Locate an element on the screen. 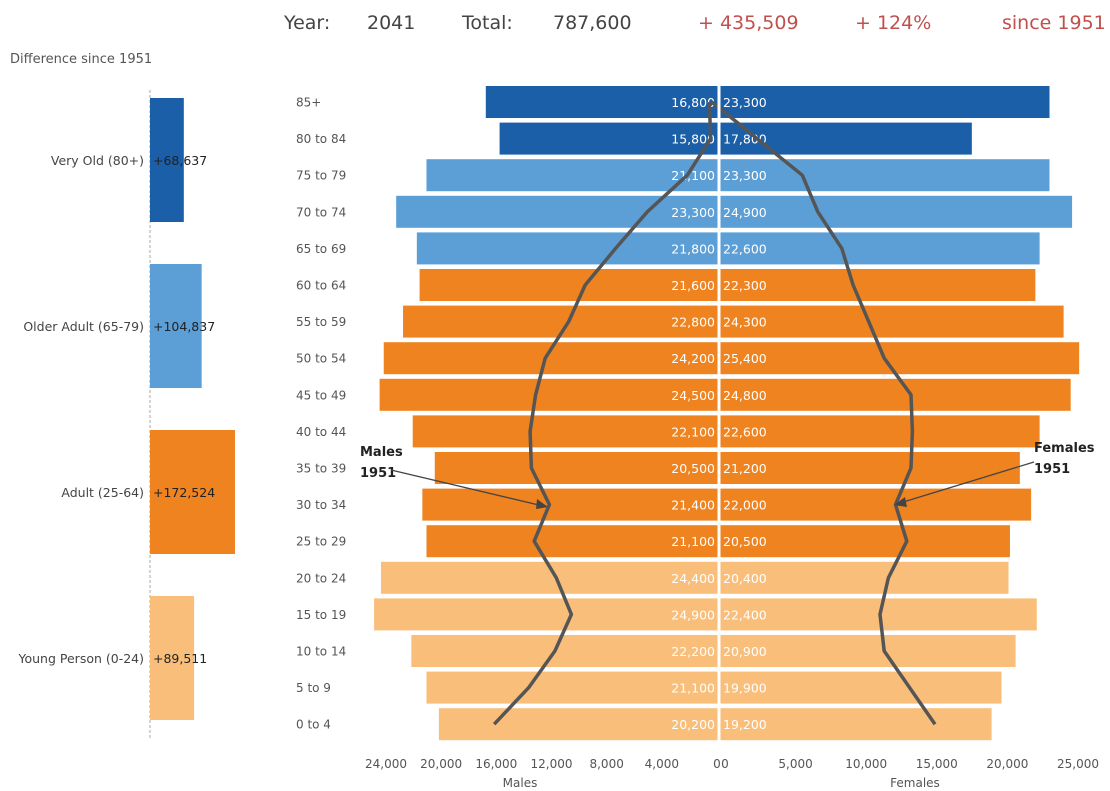 The image size is (1110, 791). age-group-label: 5 to 9 is located at coordinates (313, 688).